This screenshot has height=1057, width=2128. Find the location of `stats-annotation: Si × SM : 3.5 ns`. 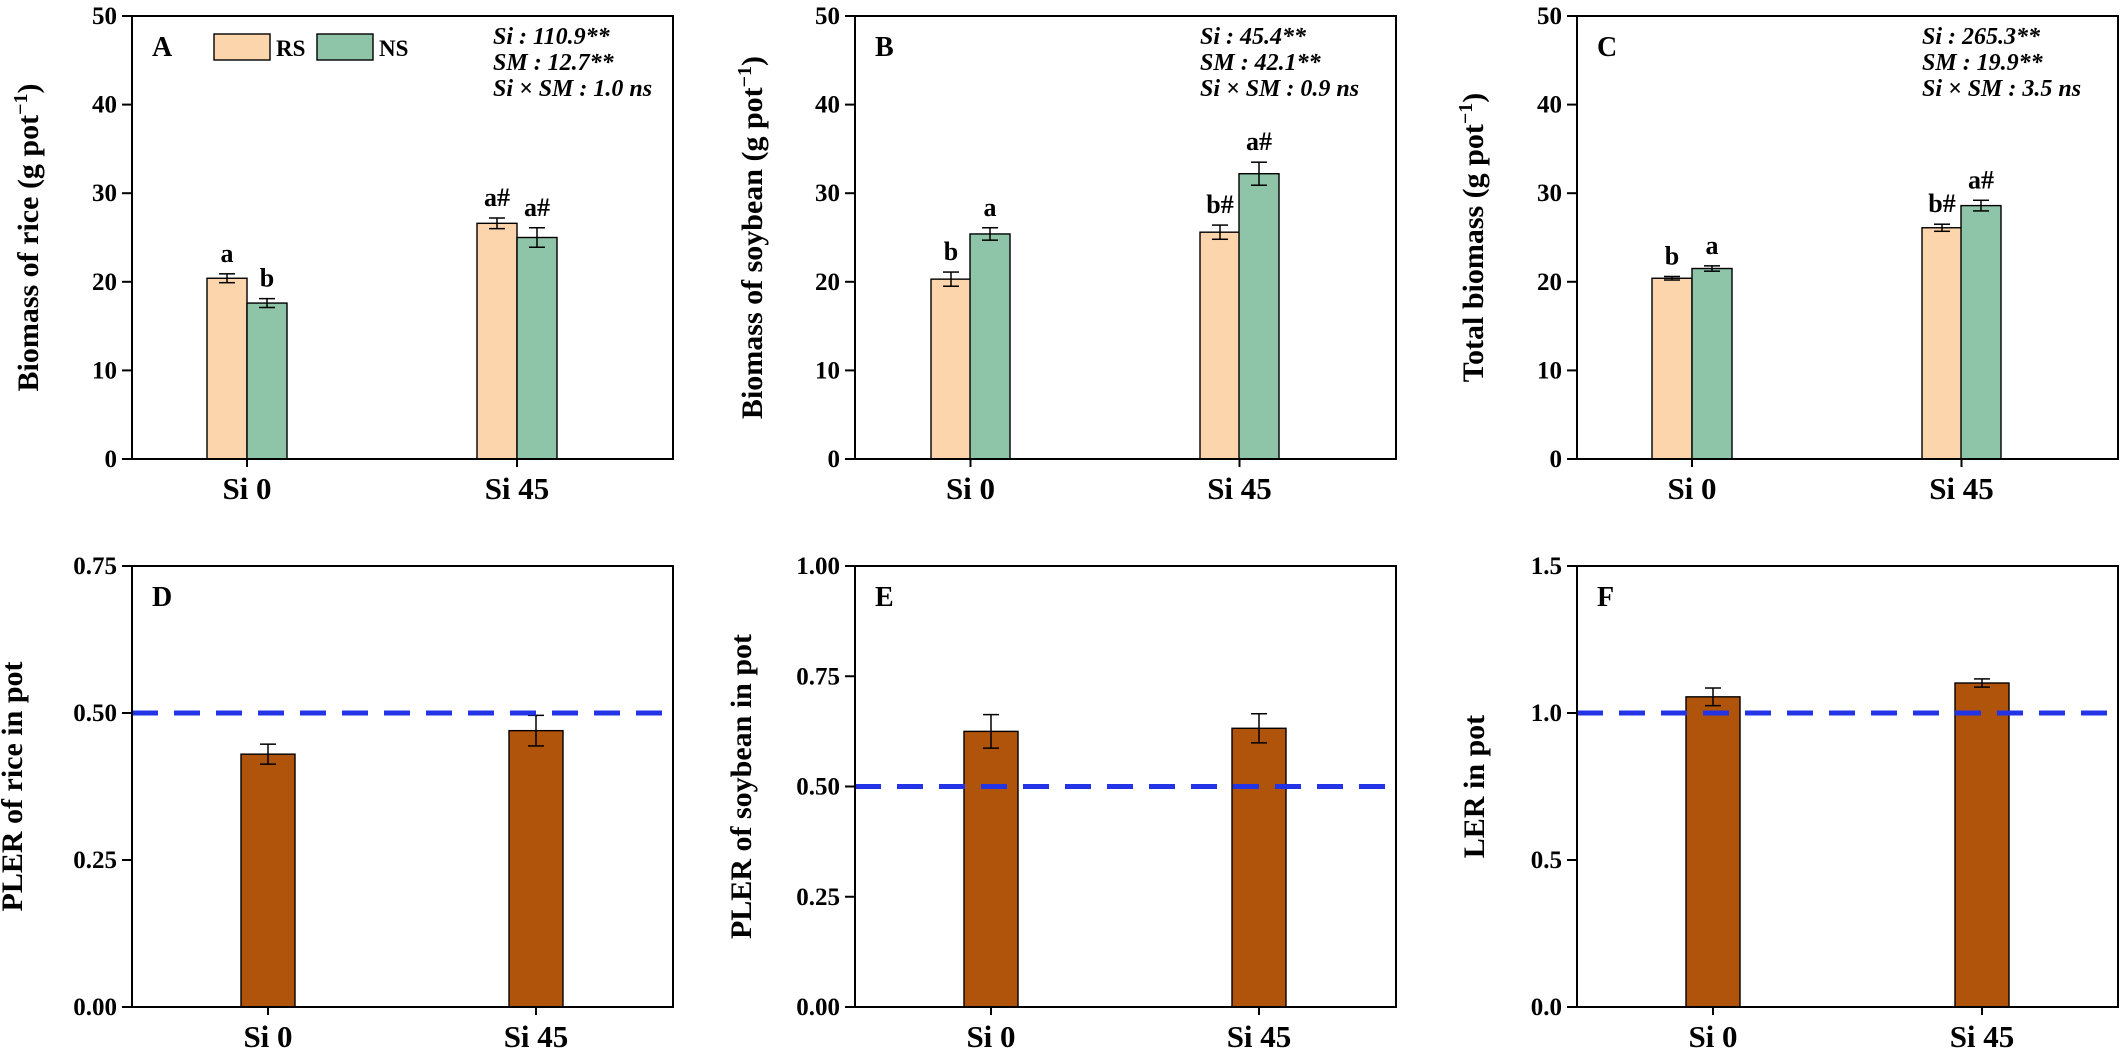

stats-annotation: Si × SM : 3.5 ns is located at coordinates (2001, 89).